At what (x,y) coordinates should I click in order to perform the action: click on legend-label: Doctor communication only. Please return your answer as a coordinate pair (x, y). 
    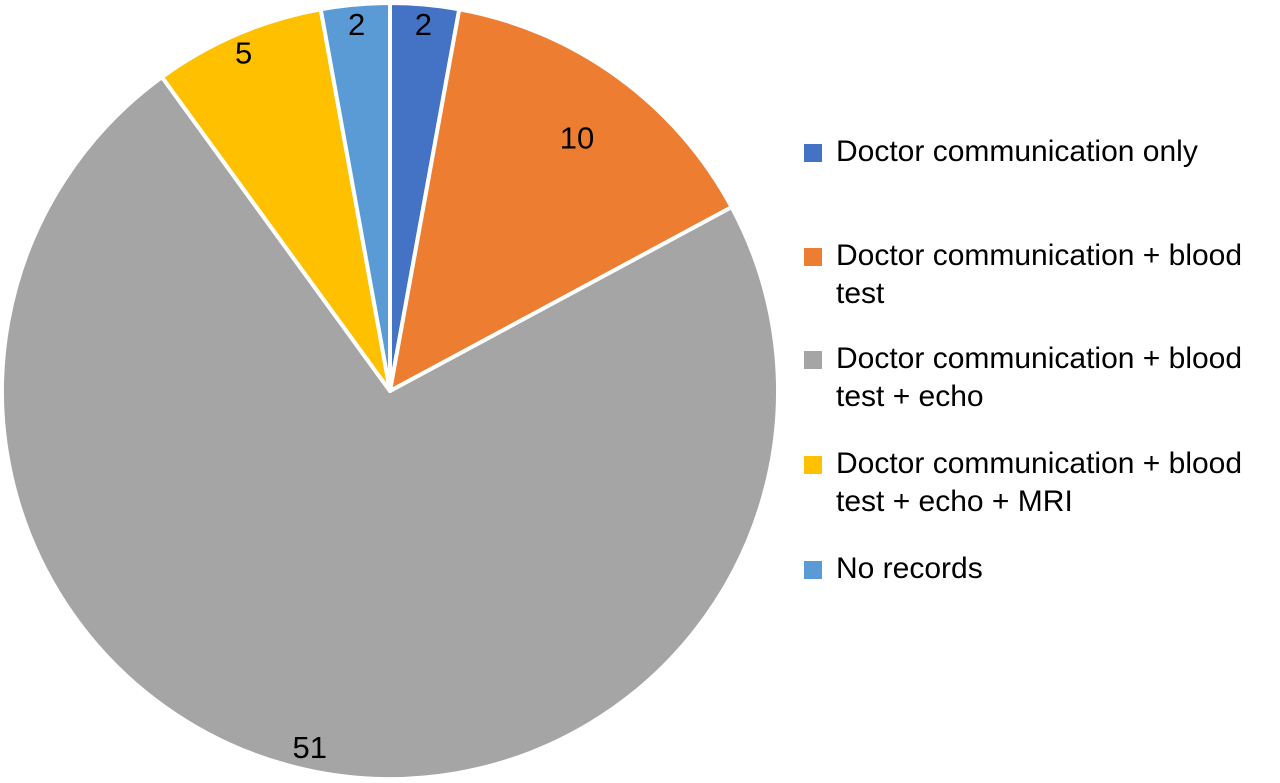
    Looking at the image, I should click on (1017, 151).